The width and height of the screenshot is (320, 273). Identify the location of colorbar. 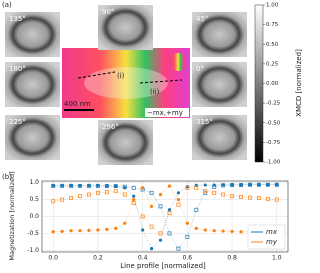
(259, 83).